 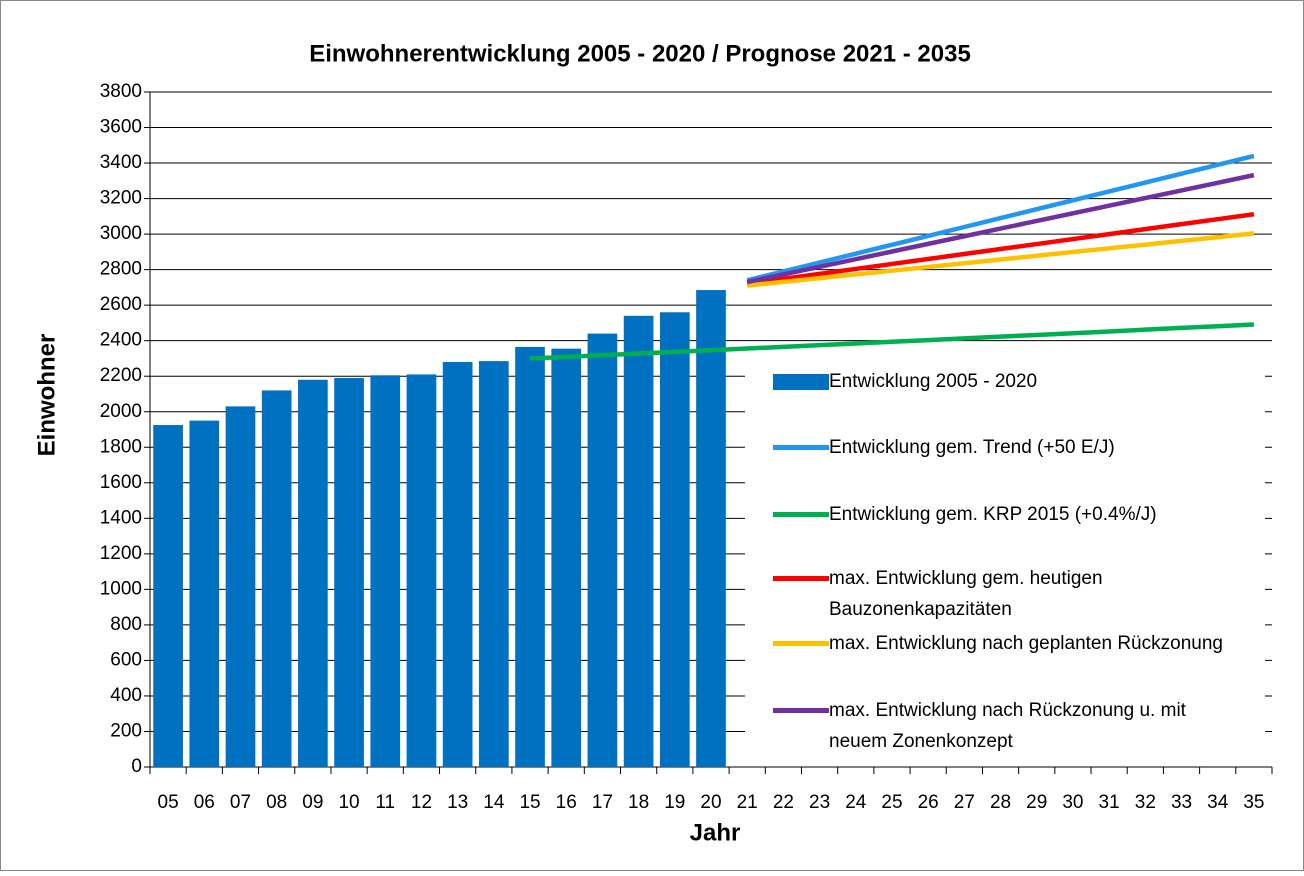 I want to click on y-tick-label: 0, so click(x=136, y=766).